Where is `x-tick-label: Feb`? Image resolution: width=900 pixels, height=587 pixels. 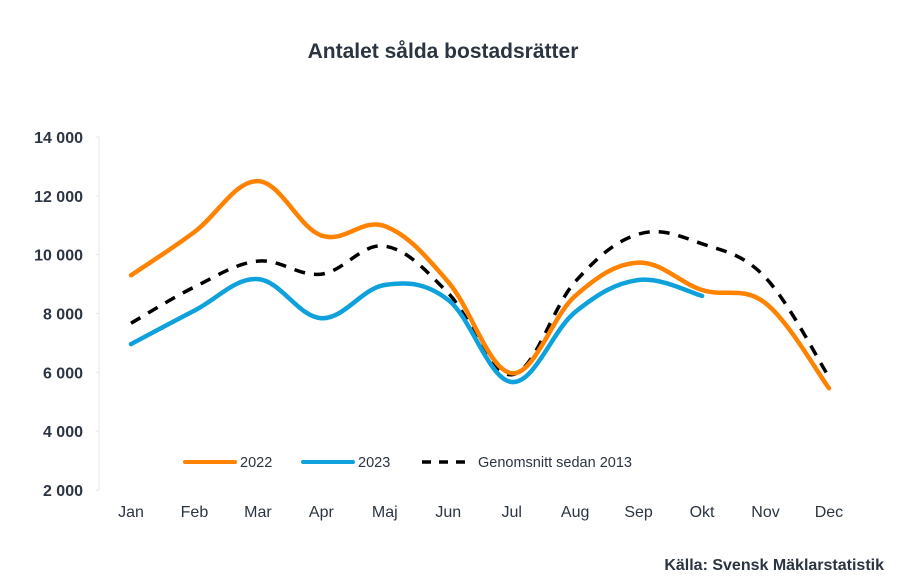 x-tick-label: Feb is located at coordinates (195, 512).